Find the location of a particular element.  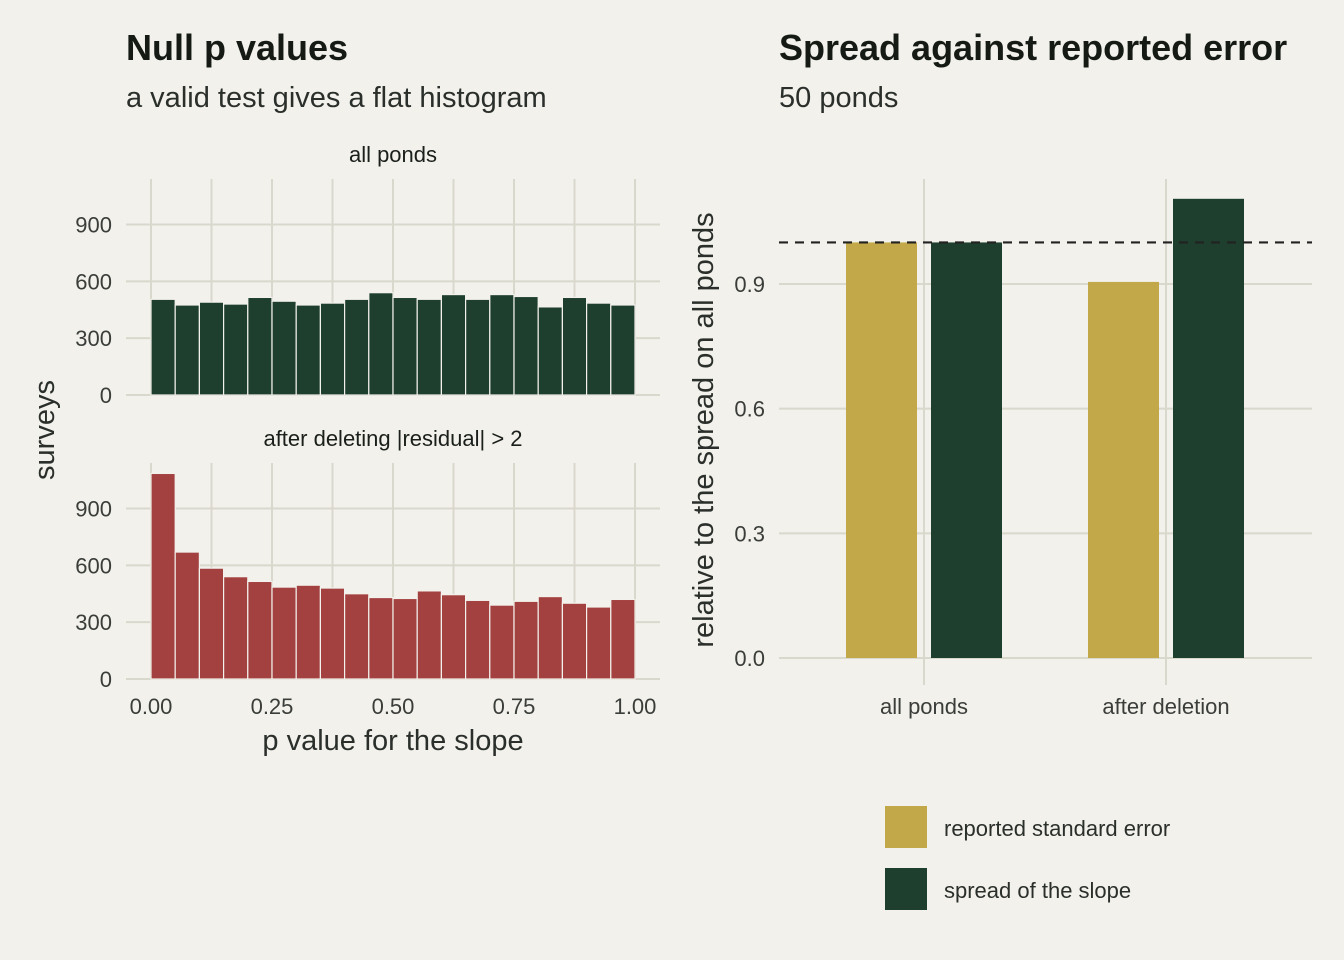

right-chart-subtitle: 50 ponds is located at coordinates (838, 98).